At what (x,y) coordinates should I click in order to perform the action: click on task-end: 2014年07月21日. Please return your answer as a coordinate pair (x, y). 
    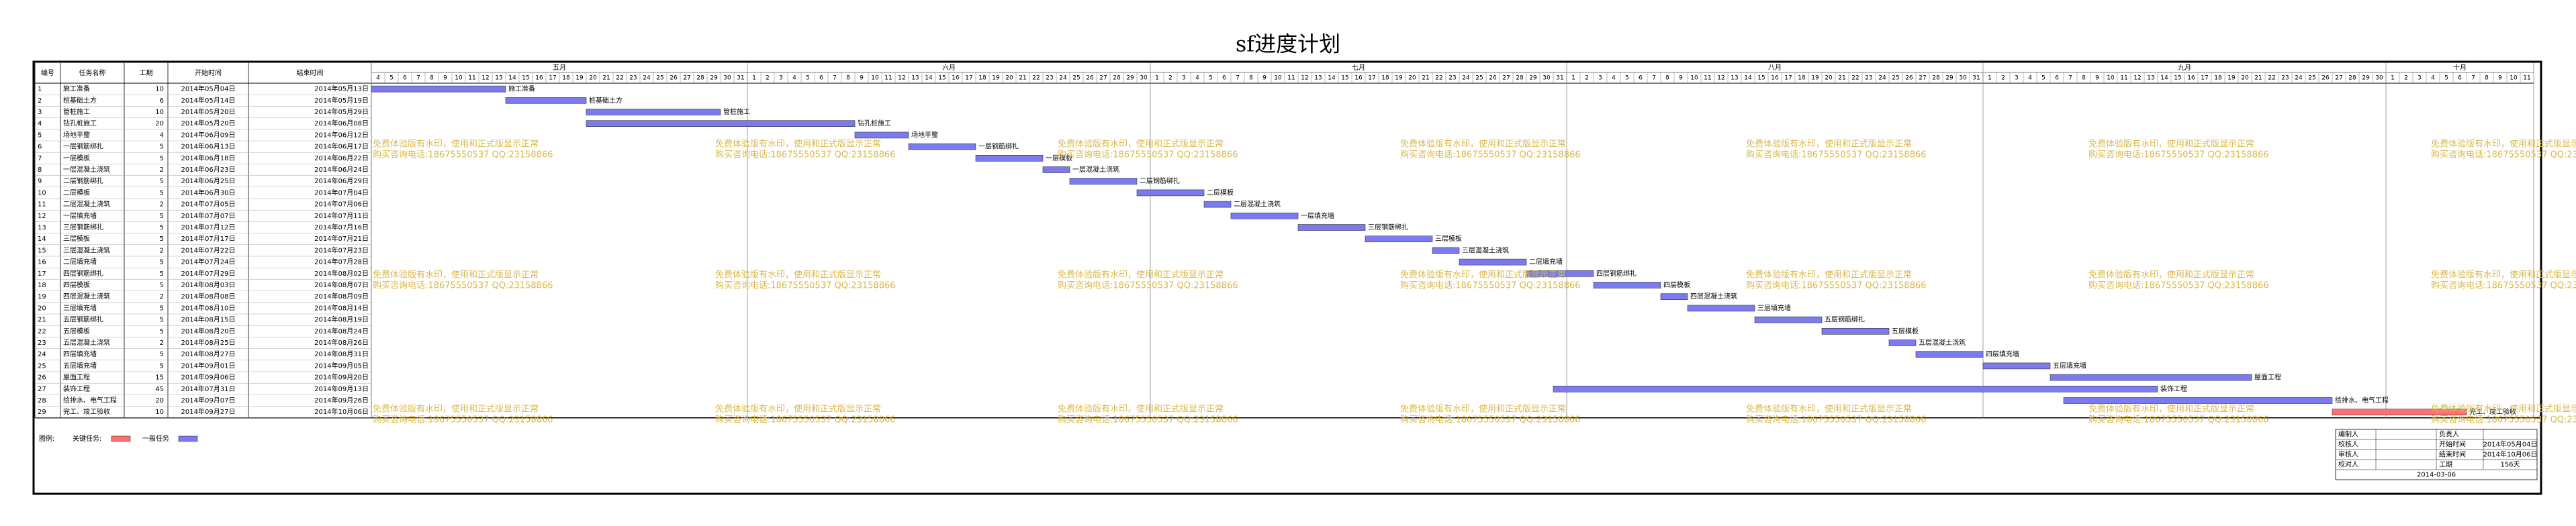
    Looking at the image, I should click on (341, 239).